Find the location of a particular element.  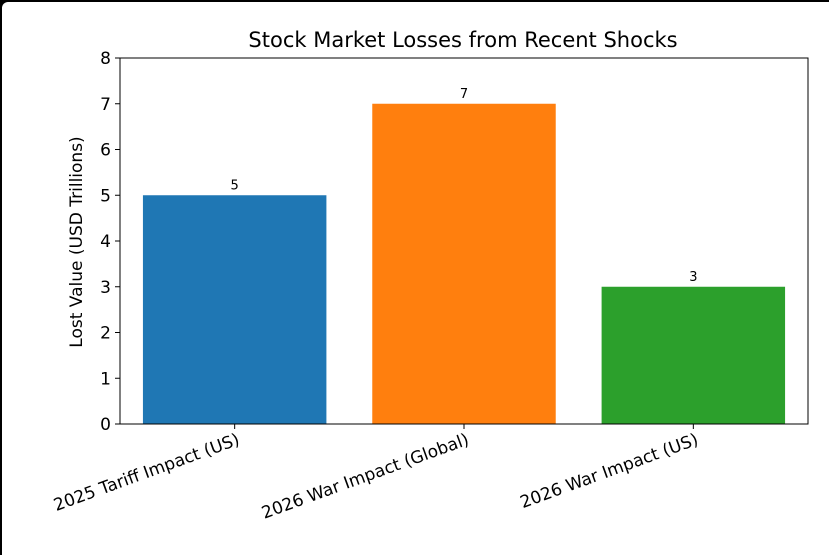

y-tick-label: 1 is located at coordinates (105, 379).